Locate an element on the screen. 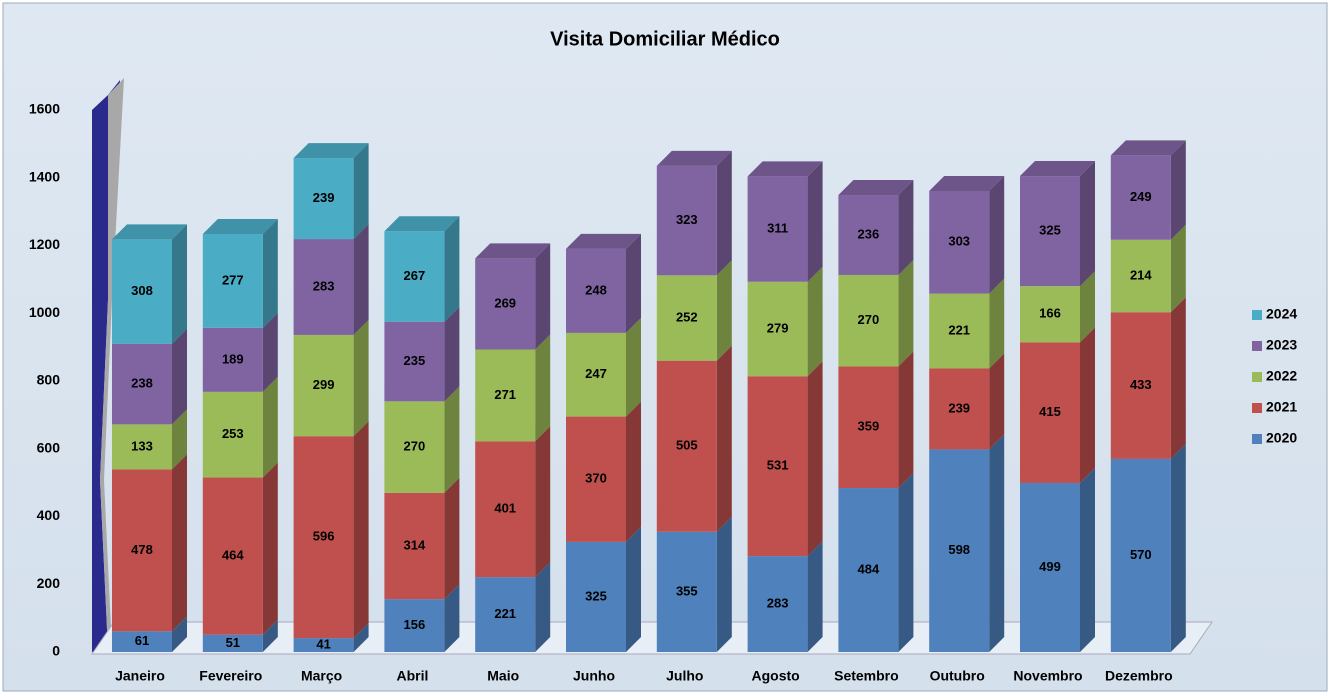 The width and height of the screenshot is (1330, 699). y-tick-label: 200 is located at coordinates (49, 583).